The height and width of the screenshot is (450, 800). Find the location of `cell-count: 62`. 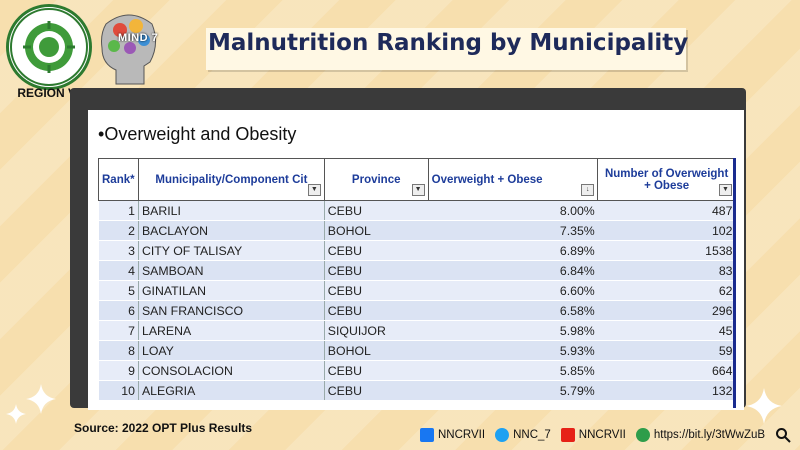

cell-count: 62 is located at coordinates (666, 290).